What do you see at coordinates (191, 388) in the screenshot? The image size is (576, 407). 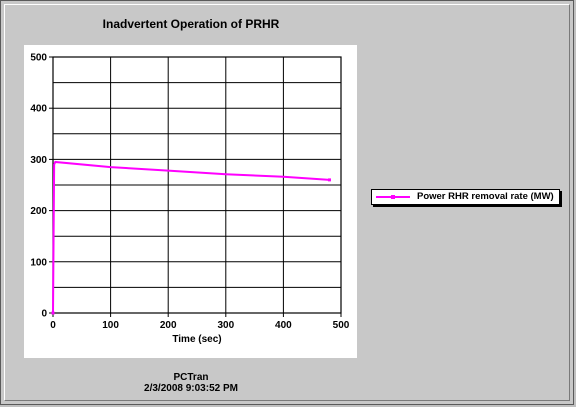 I see `footer-timestamp: 2/3/2008 9:03:52 PM` at bounding box center [191, 388].